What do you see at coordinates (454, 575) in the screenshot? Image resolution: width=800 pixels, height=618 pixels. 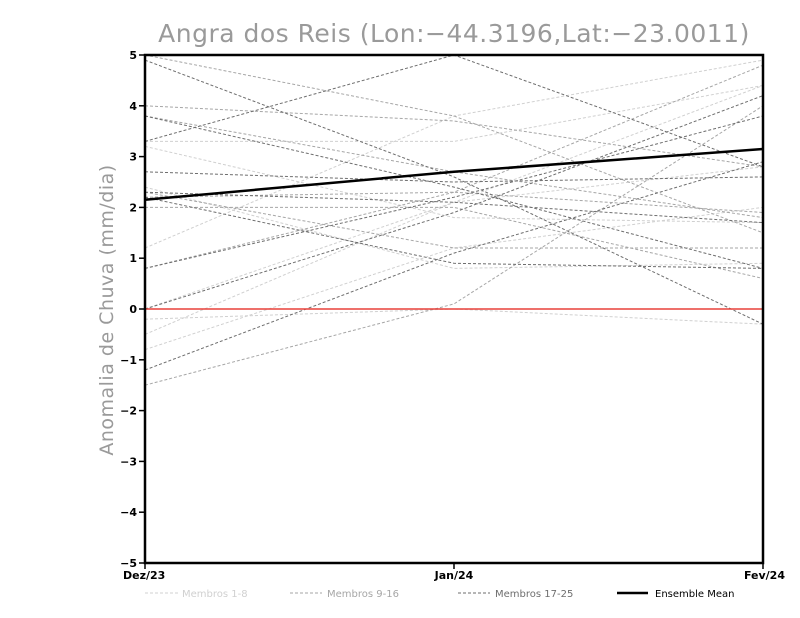 I see `x-tick-label: Jan/24` at bounding box center [454, 575].